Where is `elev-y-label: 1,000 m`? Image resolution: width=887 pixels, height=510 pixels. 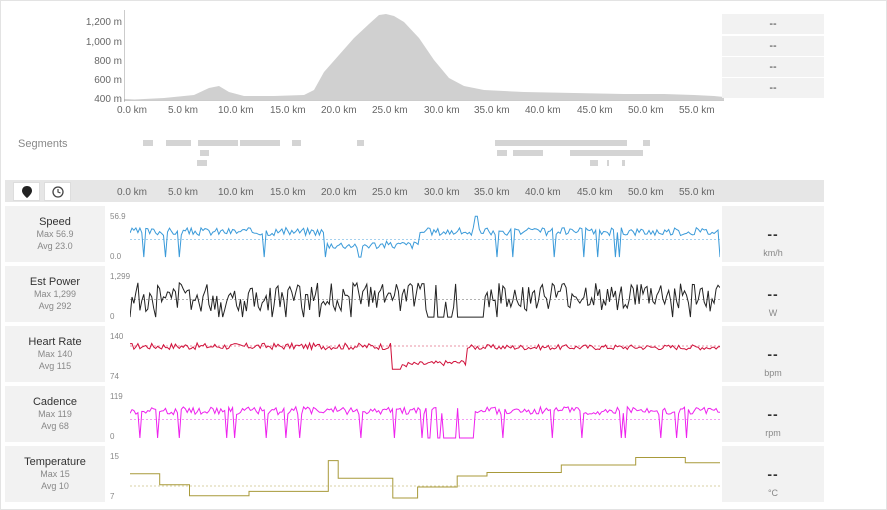
elev-y-label: 1,000 m is located at coordinates (103, 42).